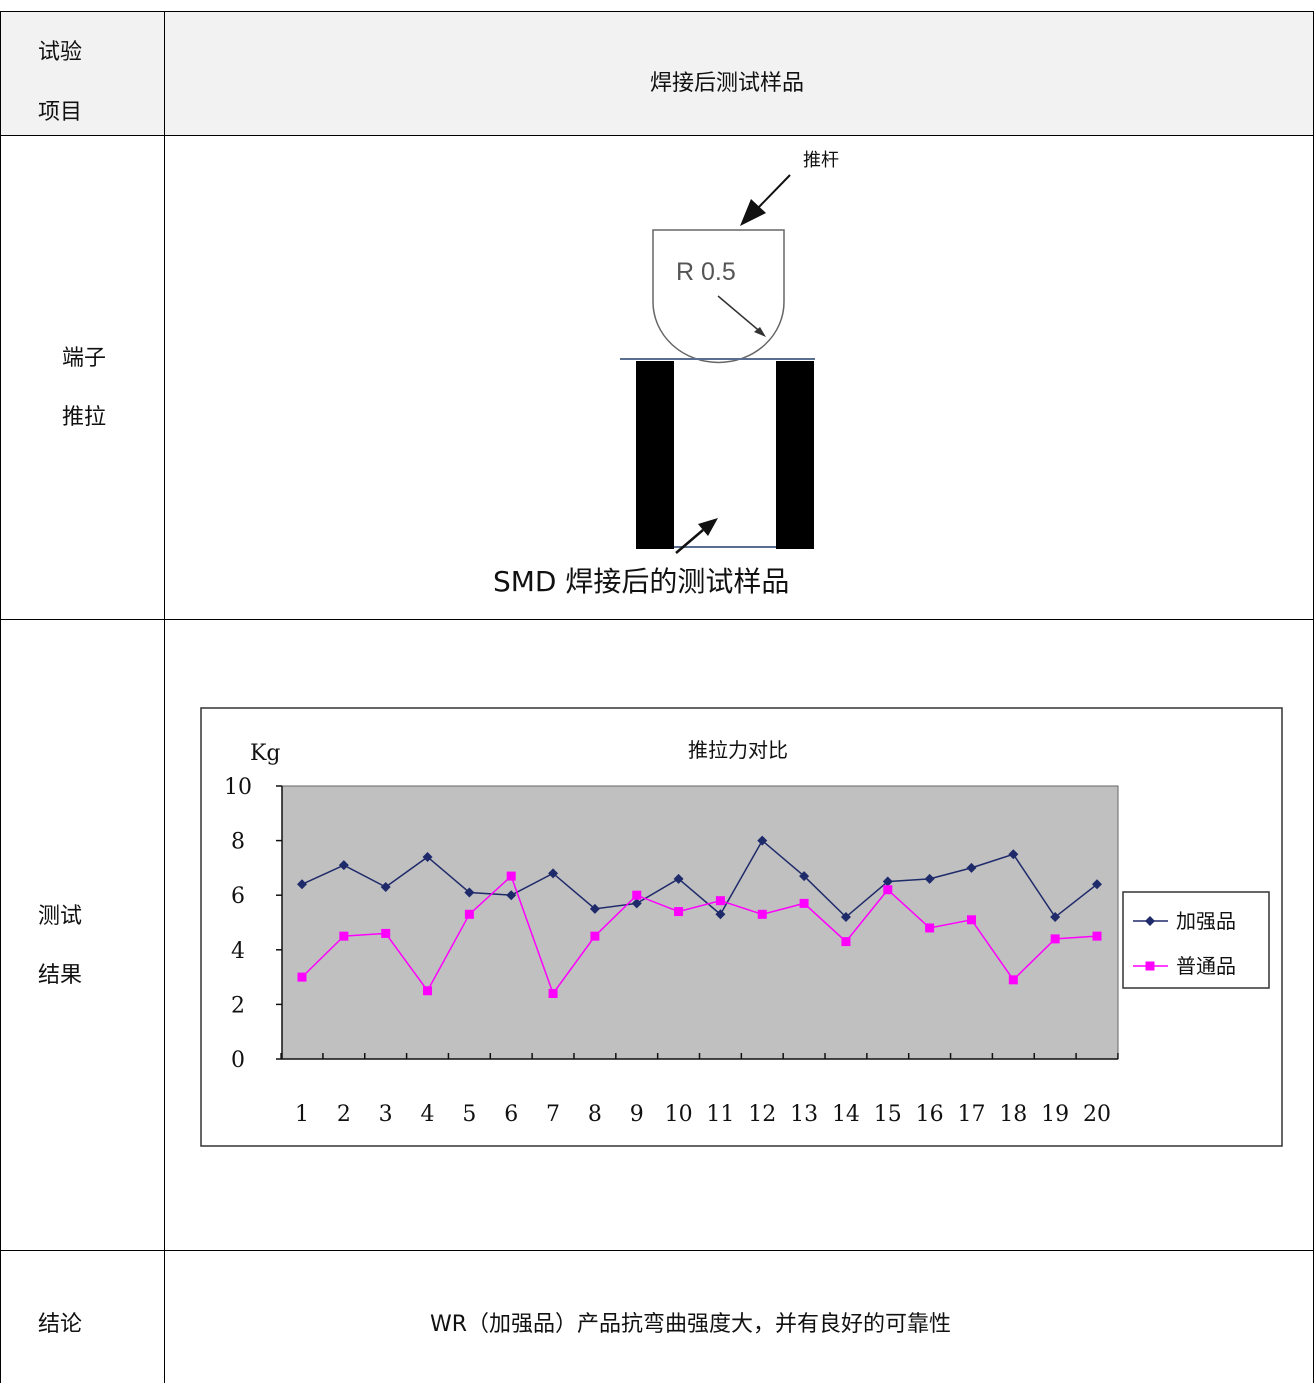  Describe the element at coordinates (60, 112) in the screenshot. I see `header-item-label-line2: 项目` at that location.